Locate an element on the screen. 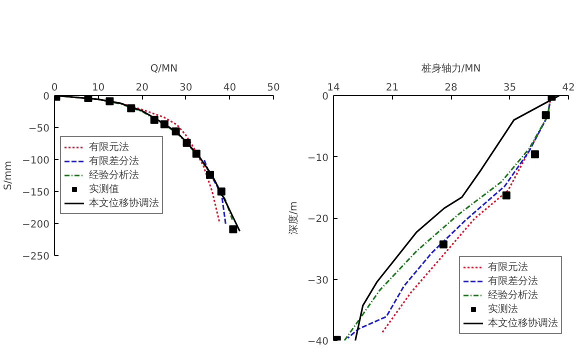 The image size is (580, 350). x-axis-title: 桩身轴力/MN is located at coordinates (450, 68).